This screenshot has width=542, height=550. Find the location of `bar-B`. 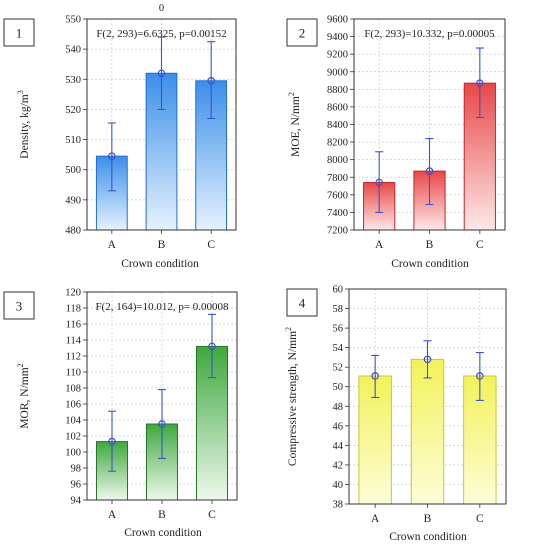

bar-B is located at coordinates (427, 431).